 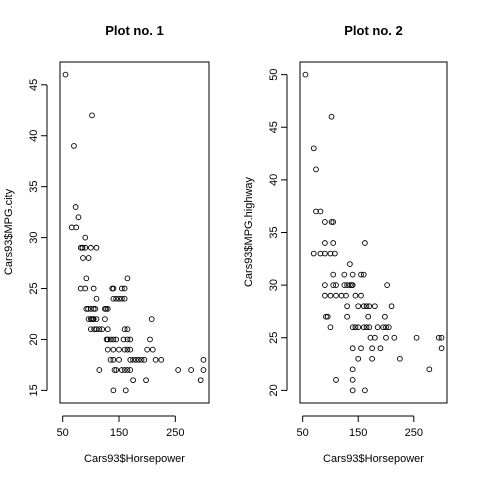 What do you see at coordinates (249, 231) in the screenshot?
I see `y-axis-label: Cars93$MPG.highway` at bounding box center [249, 231].